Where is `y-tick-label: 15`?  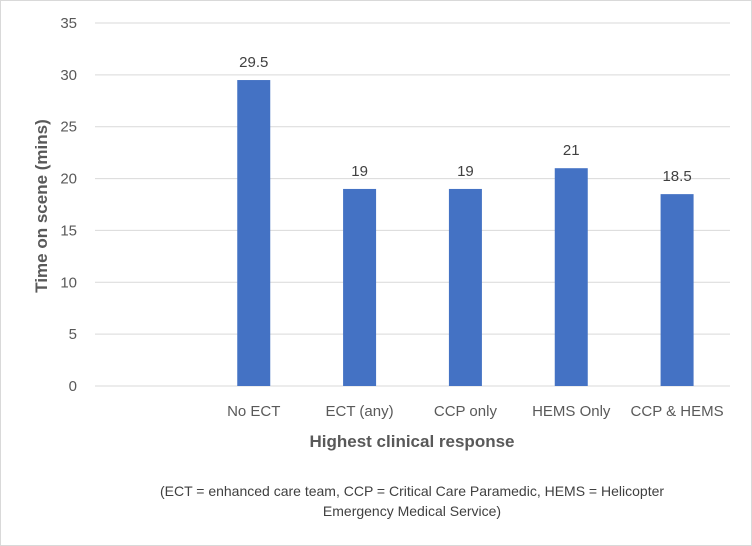 y-tick-label: 15 is located at coordinates (68, 230).